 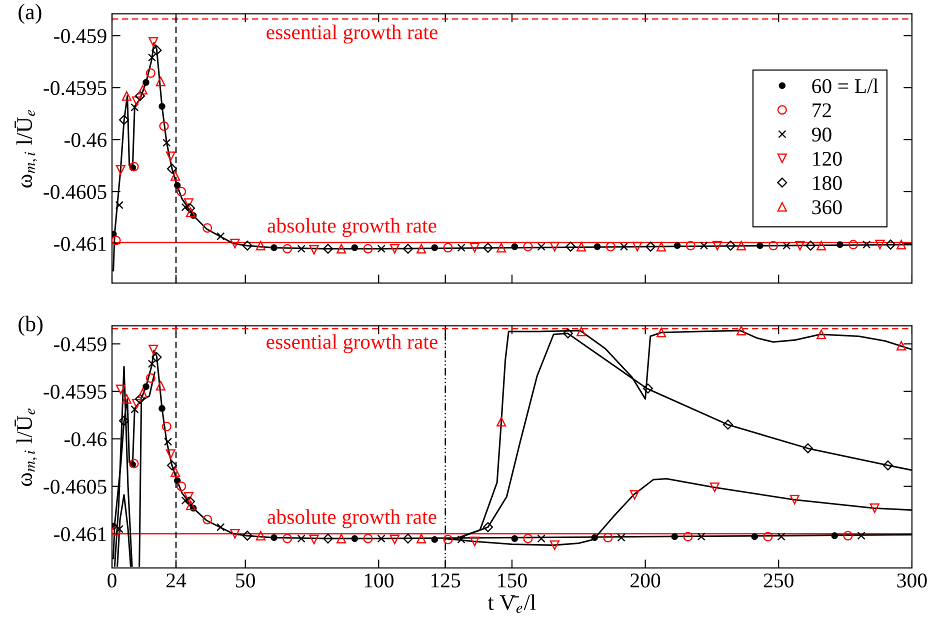 What do you see at coordinates (176, 581) in the screenshot?
I see `x-tick-label: 24` at bounding box center [176, 581].